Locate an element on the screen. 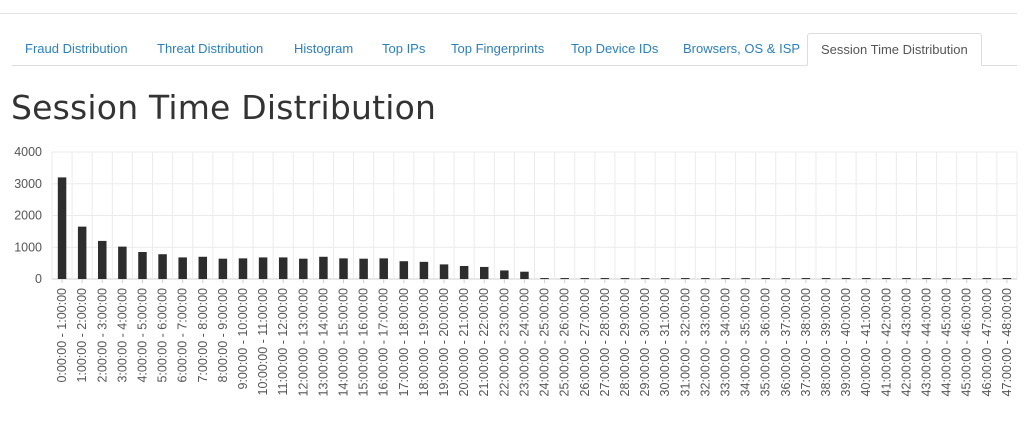  y-tick-label: 2000 is located at coordinates (28, 216).